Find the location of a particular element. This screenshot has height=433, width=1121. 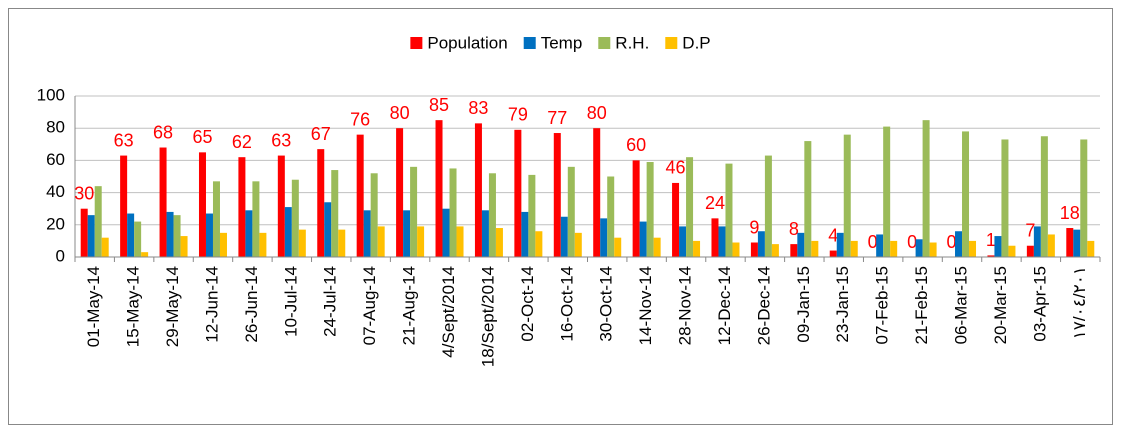

data-label: 60 is located at coordinates (636, 145).